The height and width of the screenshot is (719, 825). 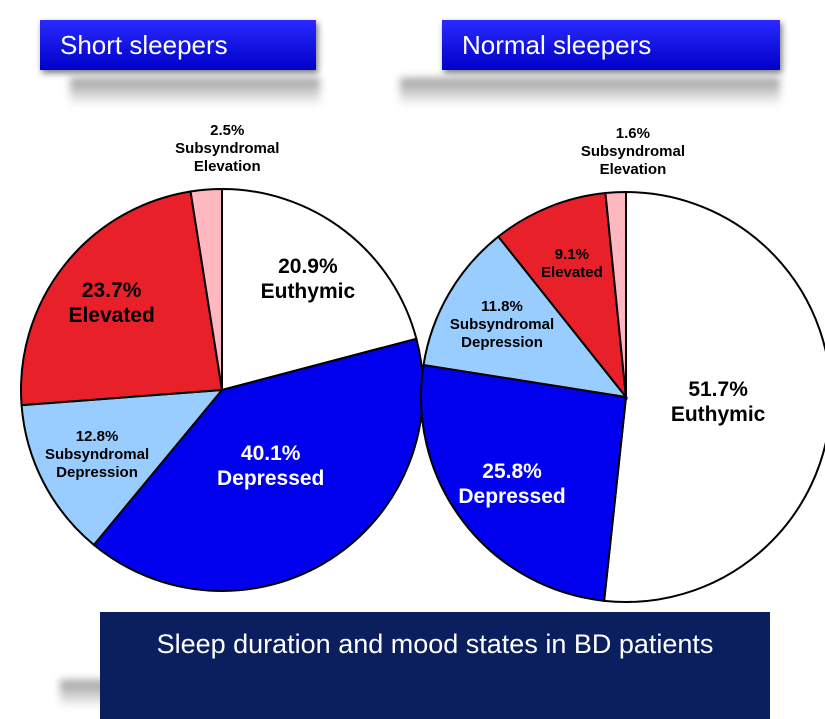 What do you see at coordinates (227, 130) in the screenshot?
I see `value-label: 2.5%` at bounding box center [227, 130].